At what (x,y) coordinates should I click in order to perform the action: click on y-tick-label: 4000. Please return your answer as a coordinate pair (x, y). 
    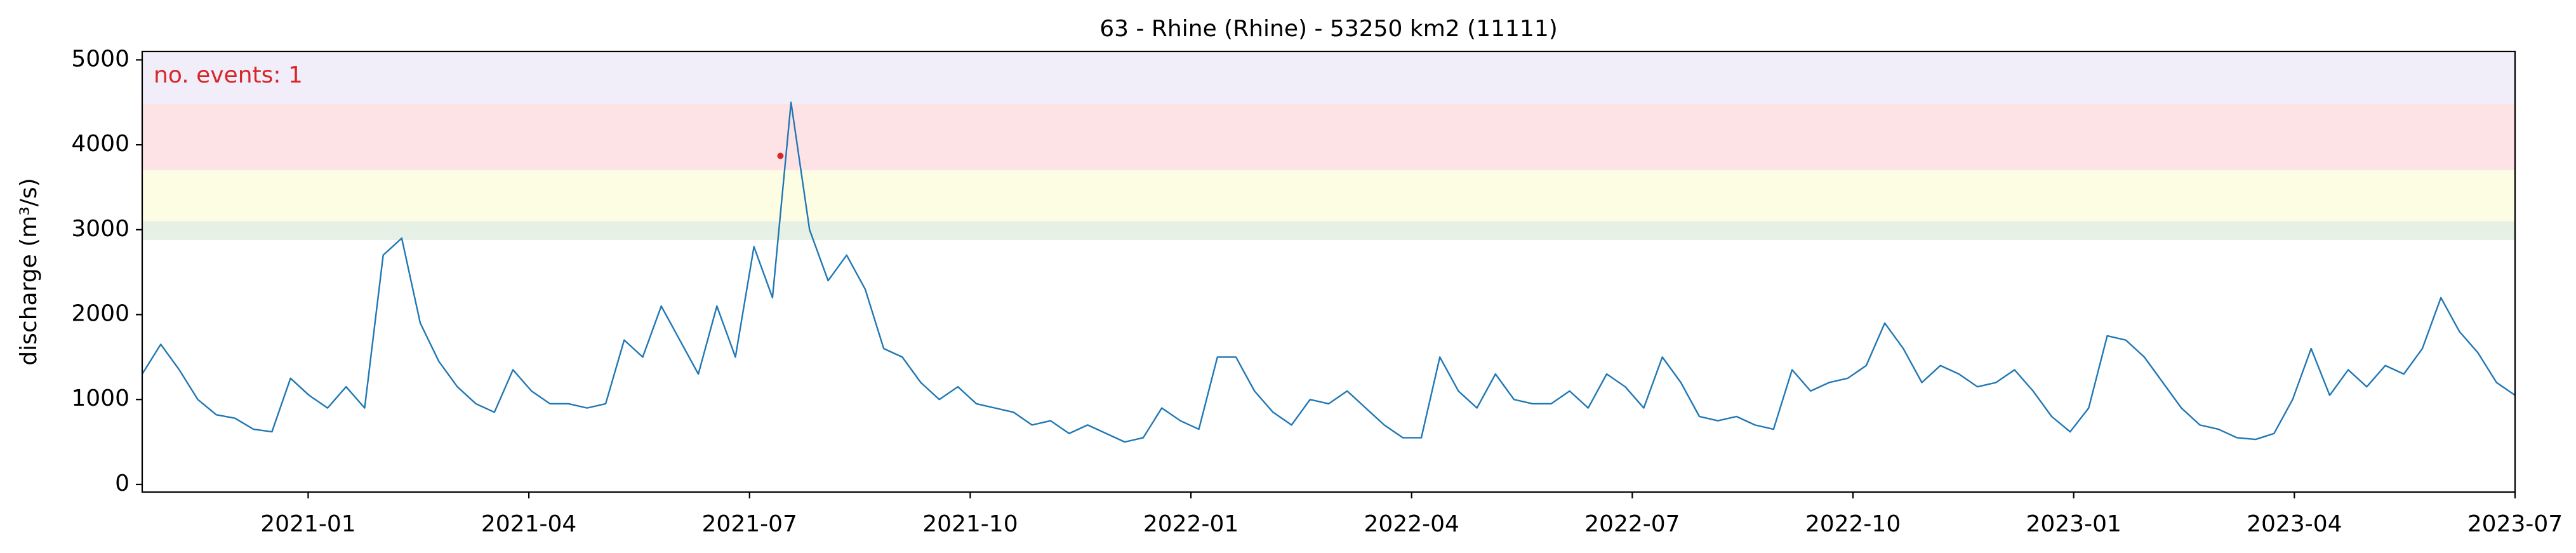
    Looking at the image, I should click on (100, 144).